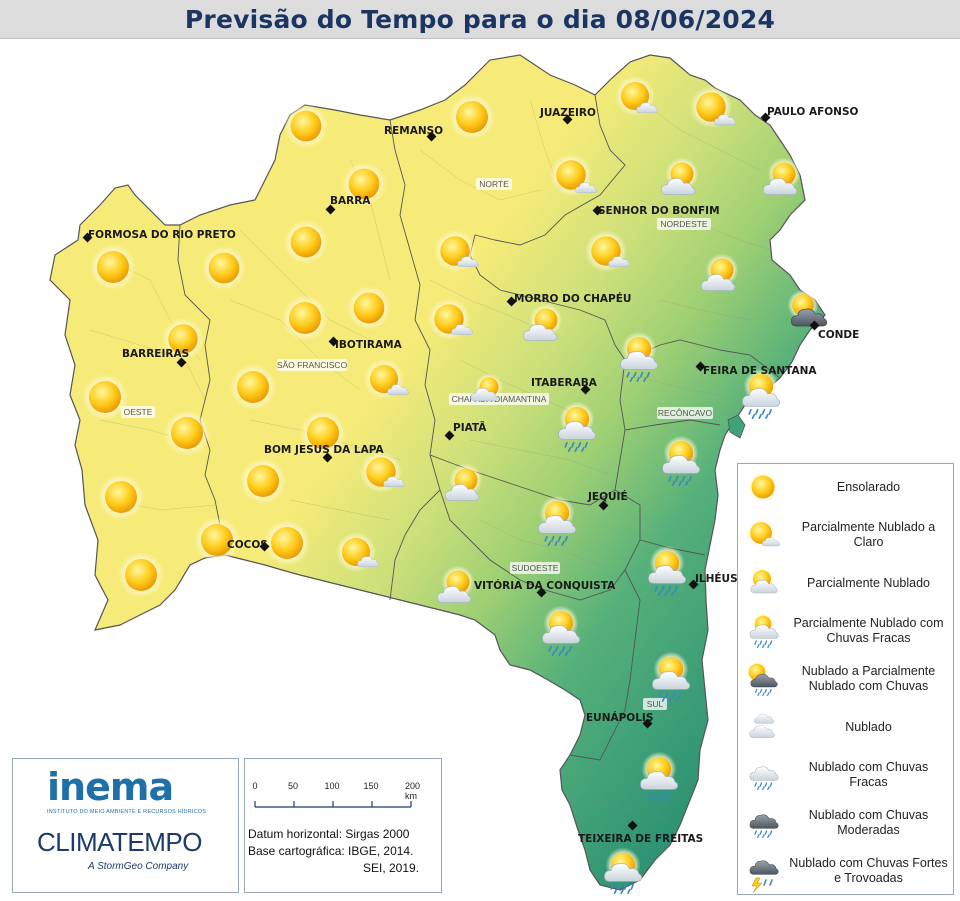 This screenshot has width=960, height=901. What do you see at coordinates (764, 877) in the screenshot?
I see `legend-storm-cloud-icon` at bounding box center [764, 877].